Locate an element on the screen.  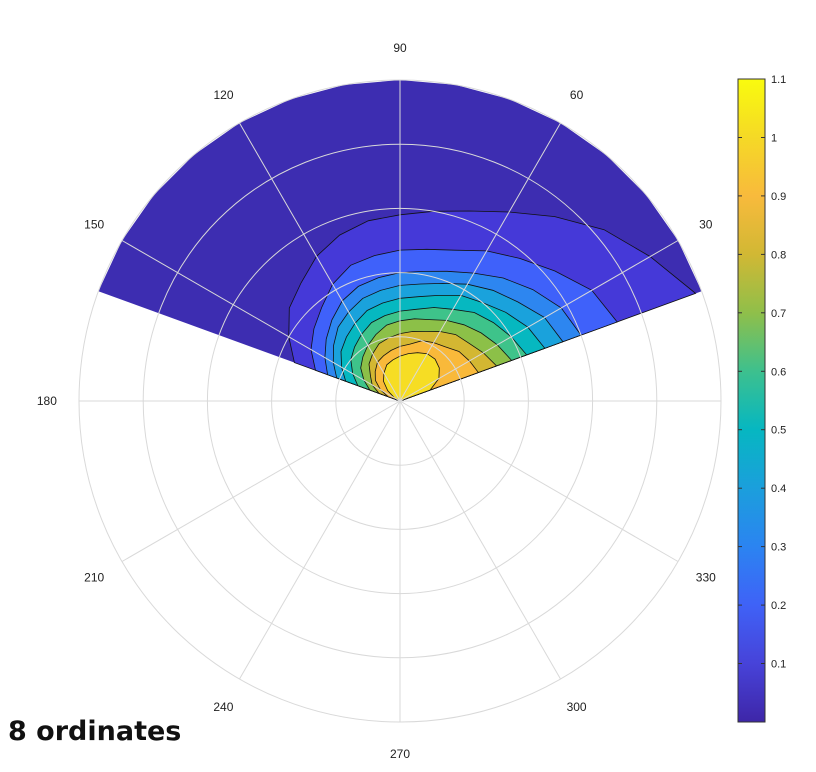
colorbar-tick-label: 0.2 is located at coordinates (778, 606).